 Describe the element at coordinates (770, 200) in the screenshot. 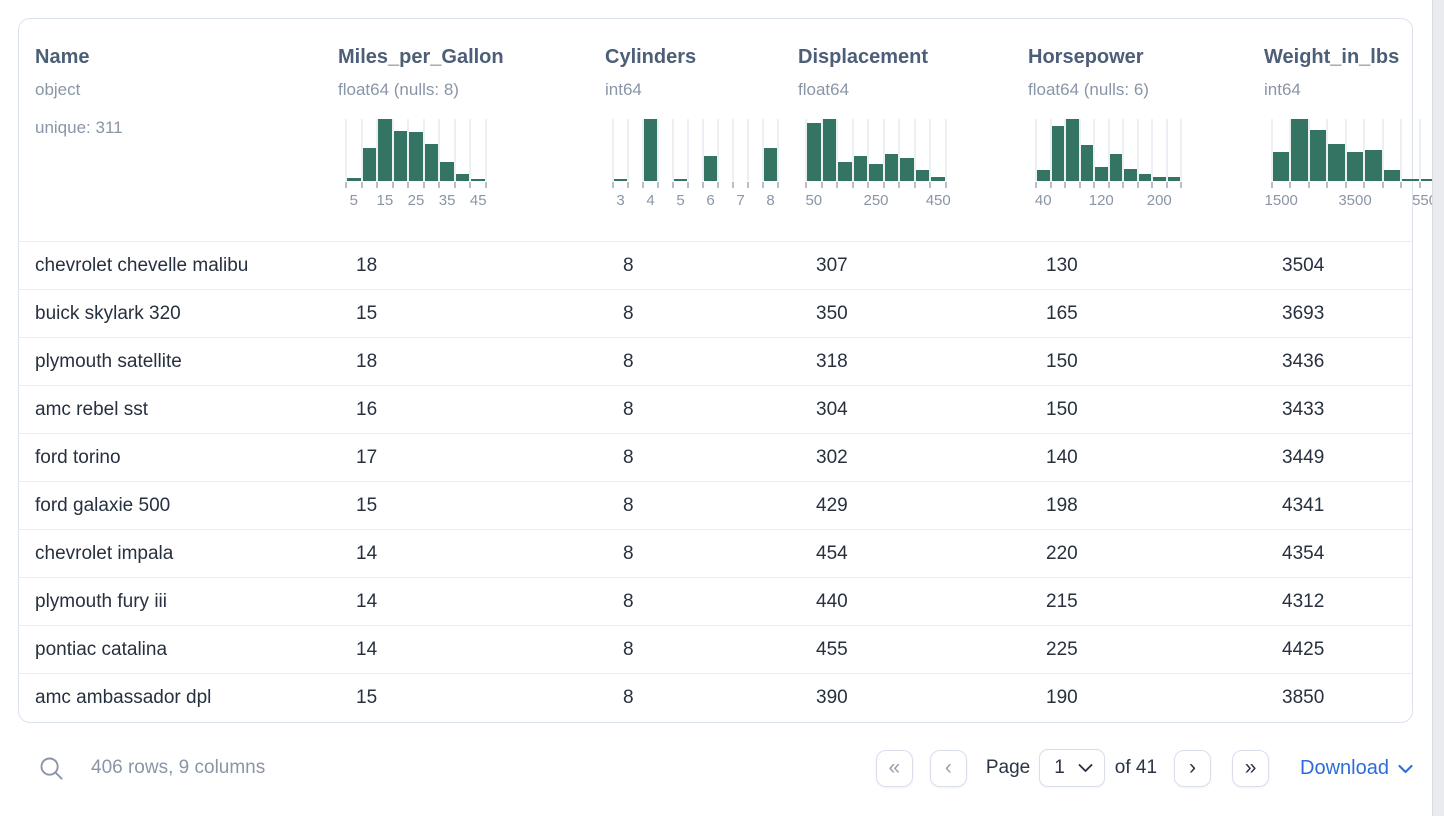

I see `histogram-tick-label: 8` at that location.